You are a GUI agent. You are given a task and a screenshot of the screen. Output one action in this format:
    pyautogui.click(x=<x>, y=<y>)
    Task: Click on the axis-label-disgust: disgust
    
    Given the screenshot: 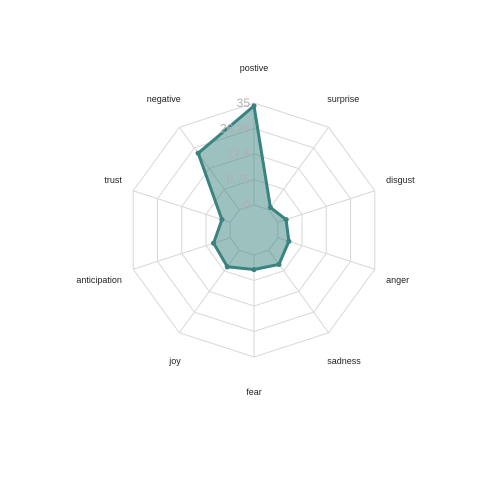 What is the action you would take?
    pyautogui.click(x=400, y=180)
    